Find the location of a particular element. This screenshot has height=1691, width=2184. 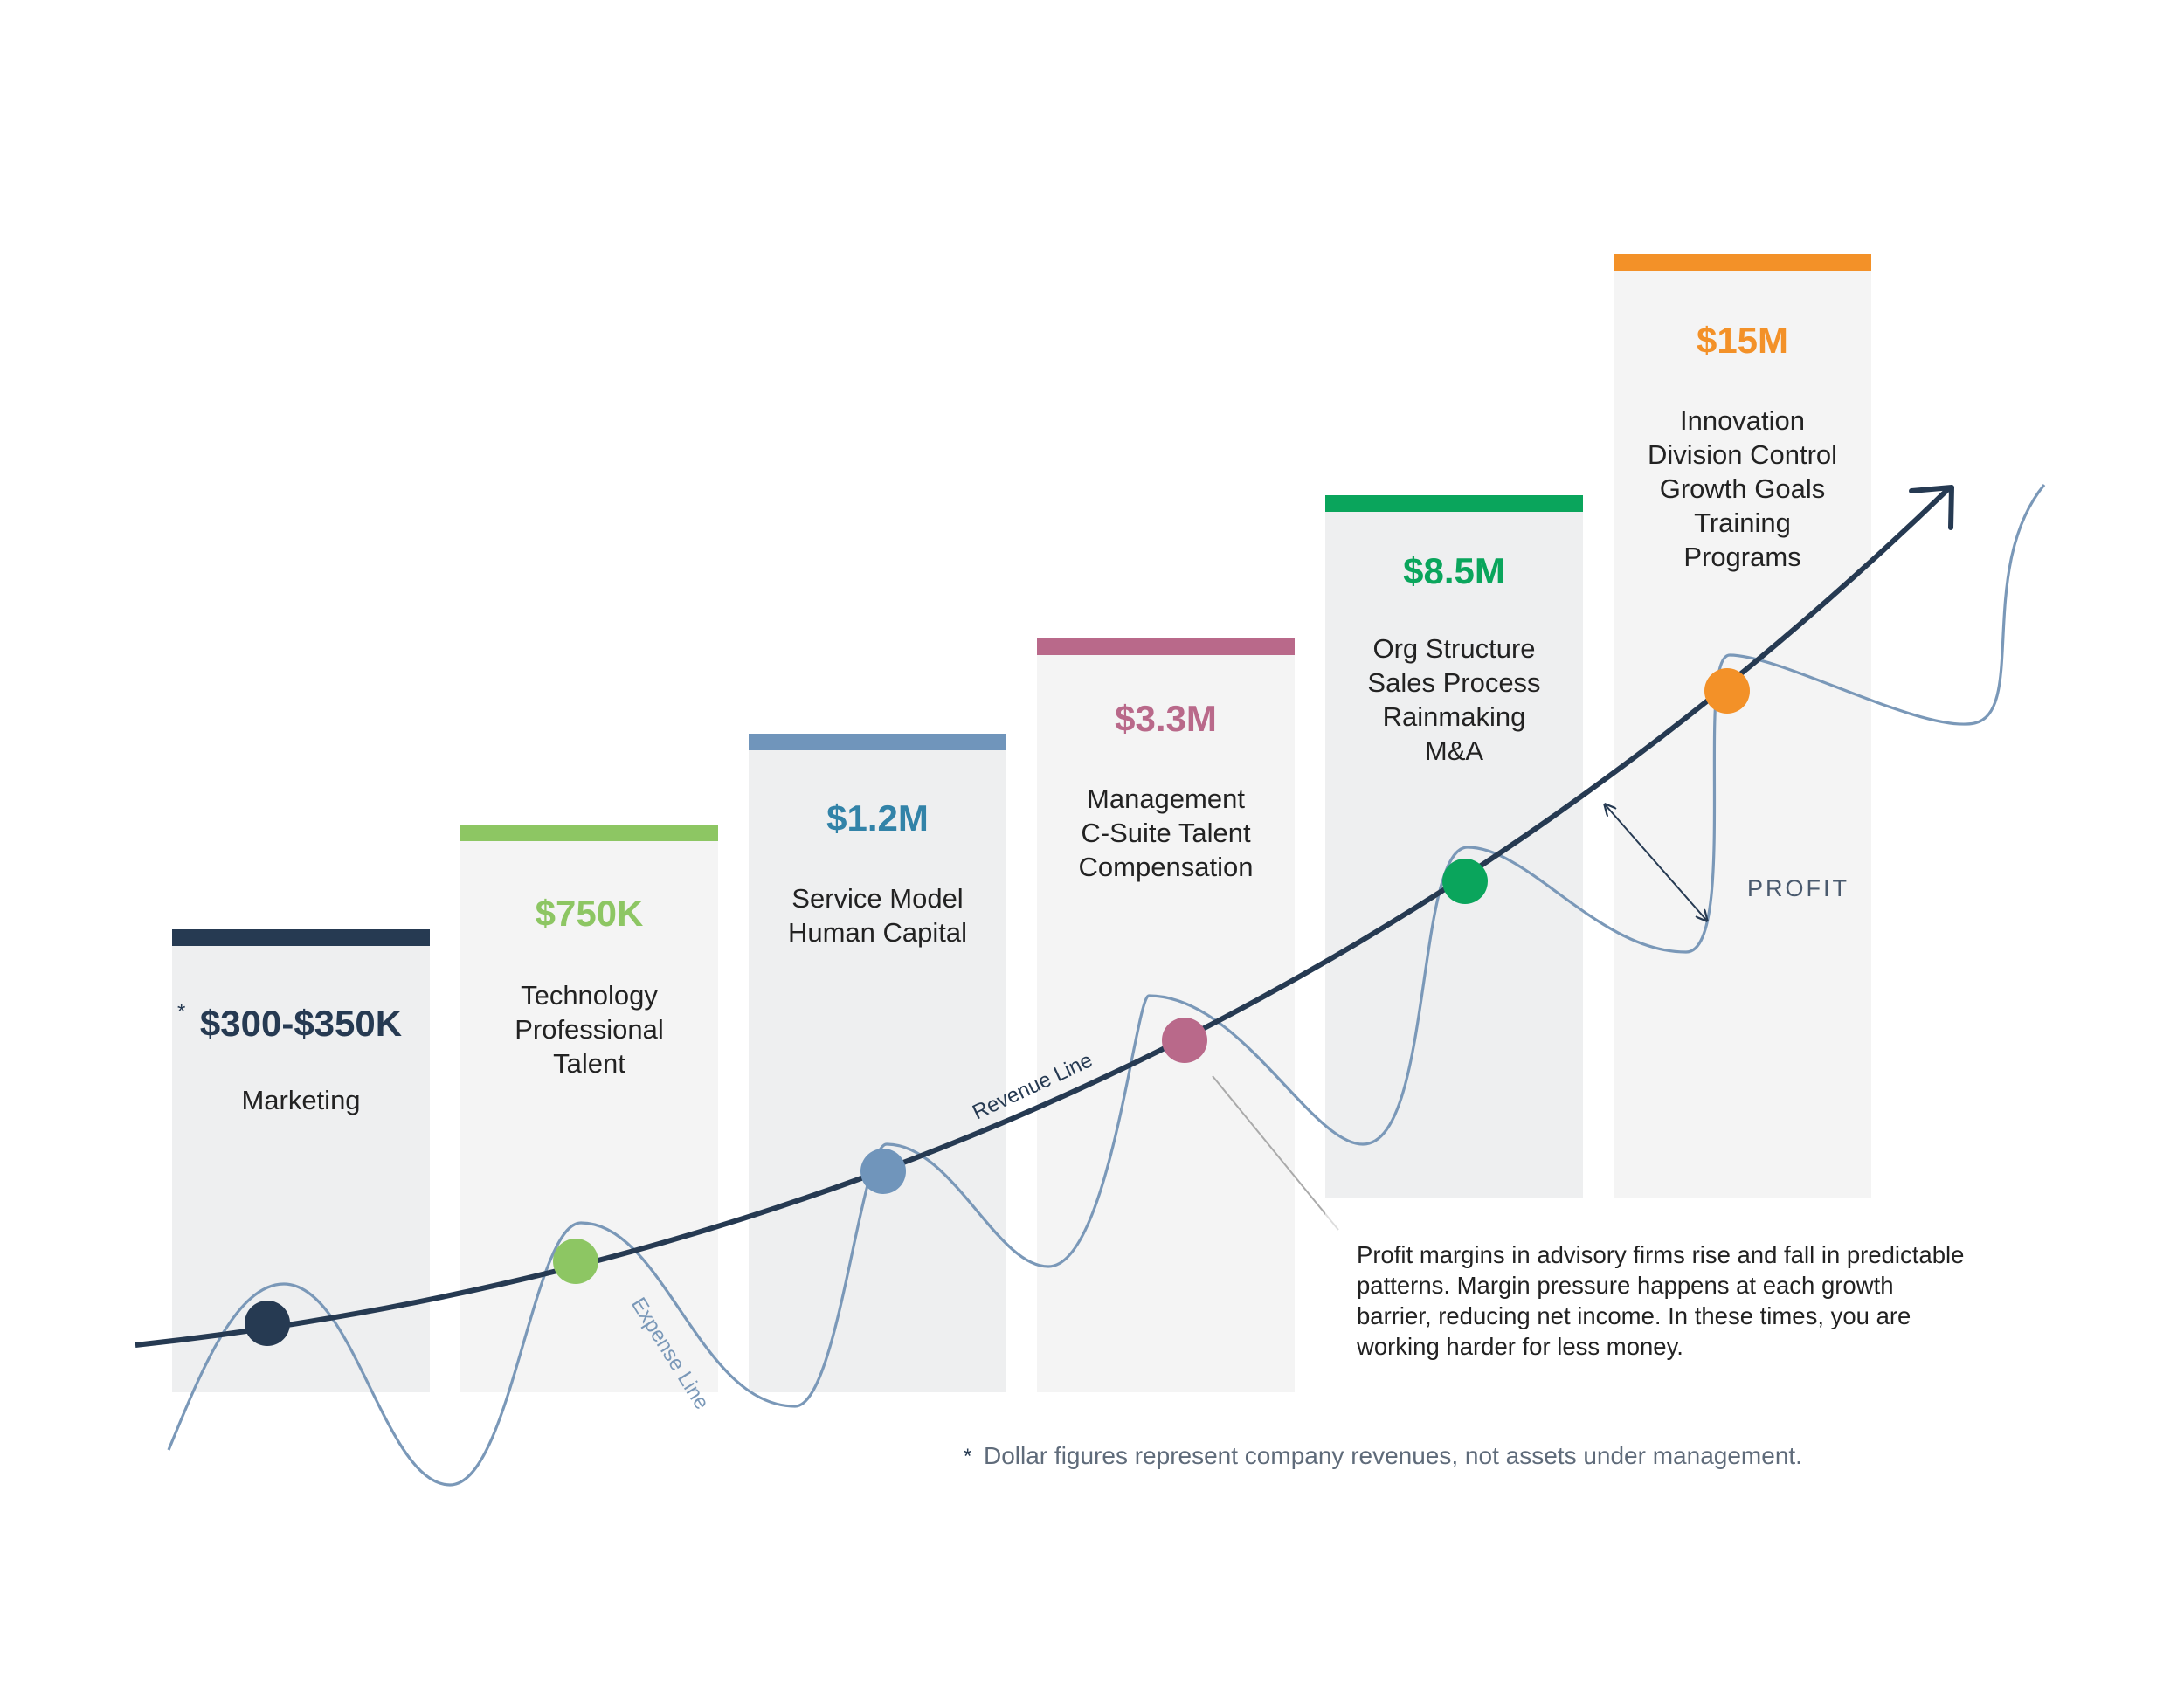

profit-double-arrow is located at coordinates (1656, 862).